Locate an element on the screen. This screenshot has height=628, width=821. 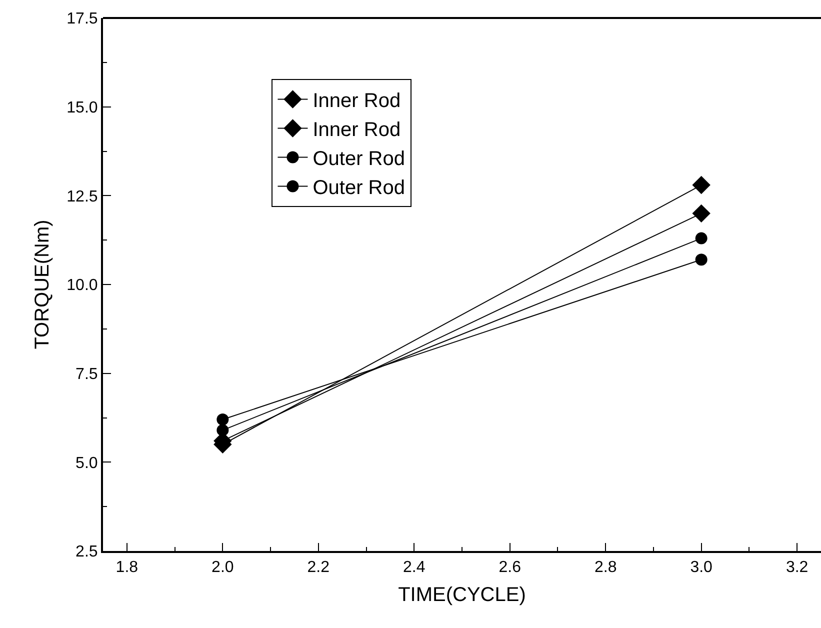
x-tick-label: 2.2 is located at coordinates (318, 567).